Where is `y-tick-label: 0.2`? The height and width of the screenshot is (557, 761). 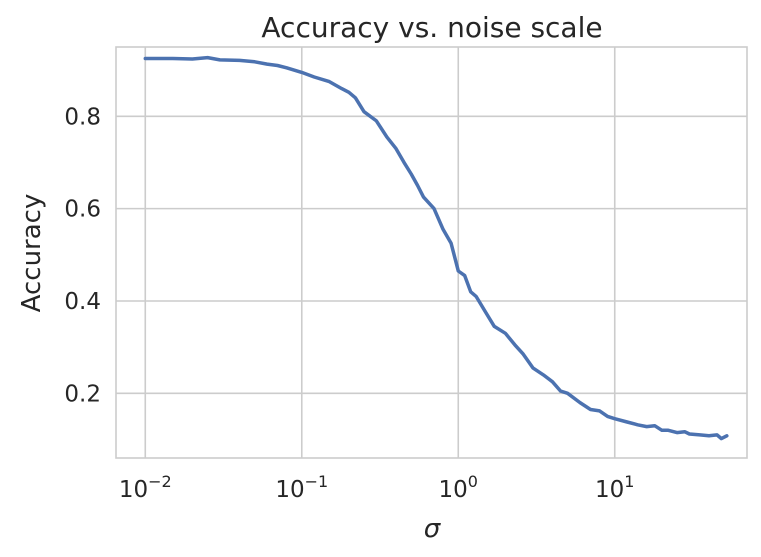 y-tick-label: 0.2 is located at coordinates (82, 394).